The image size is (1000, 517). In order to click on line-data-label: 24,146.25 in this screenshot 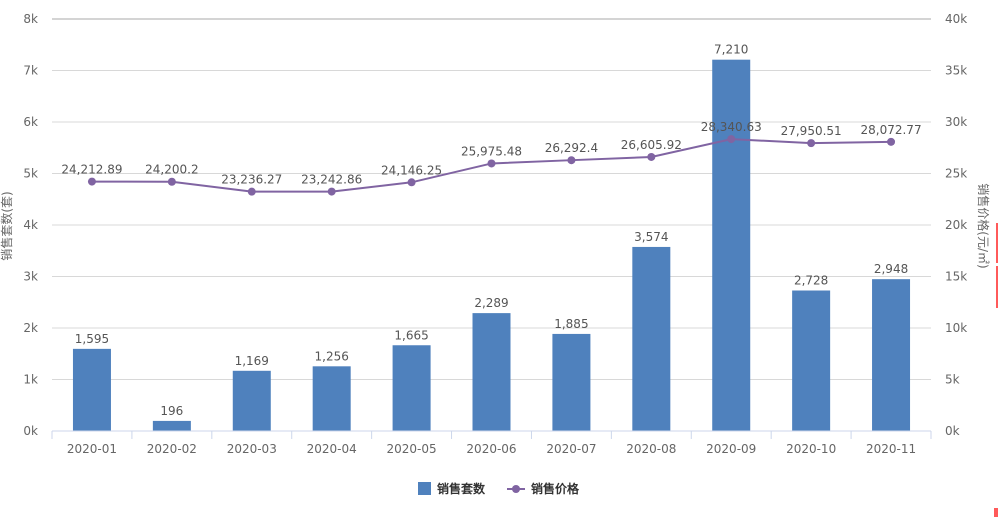, I will do `click(411, 170)`.